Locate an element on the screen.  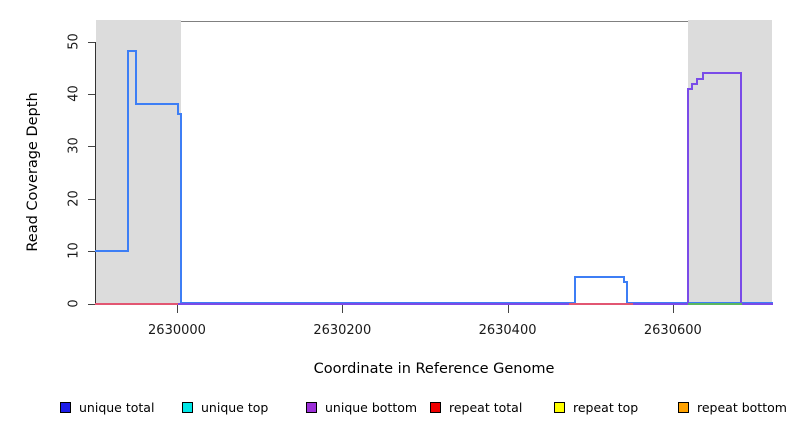
legend-item-unique-top: unique top is located at coordinates (225, 407).